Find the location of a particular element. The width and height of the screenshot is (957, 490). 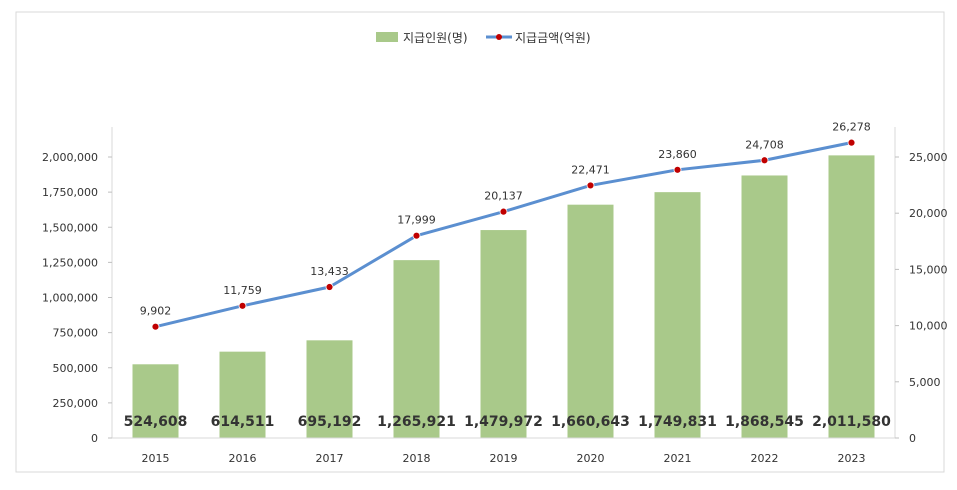

x-tick-label: 2017 is located at coordinates (330, 458).